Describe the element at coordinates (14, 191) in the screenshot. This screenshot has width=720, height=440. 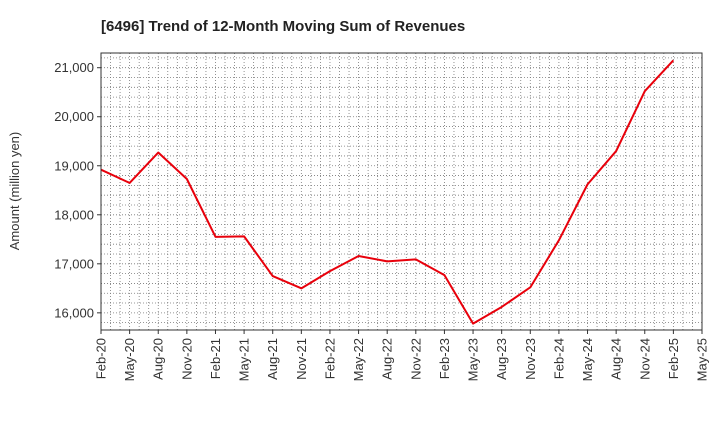
I see `y-axis-label: Amount (million yen)` at that location.